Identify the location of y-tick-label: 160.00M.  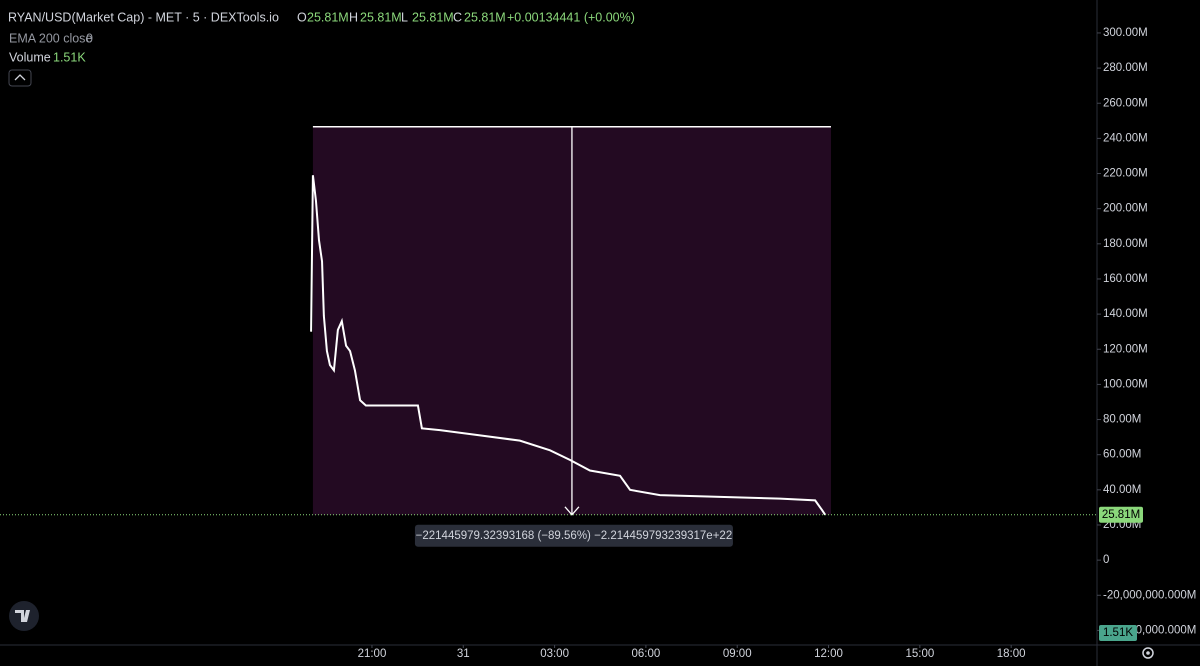
(1125, 279).